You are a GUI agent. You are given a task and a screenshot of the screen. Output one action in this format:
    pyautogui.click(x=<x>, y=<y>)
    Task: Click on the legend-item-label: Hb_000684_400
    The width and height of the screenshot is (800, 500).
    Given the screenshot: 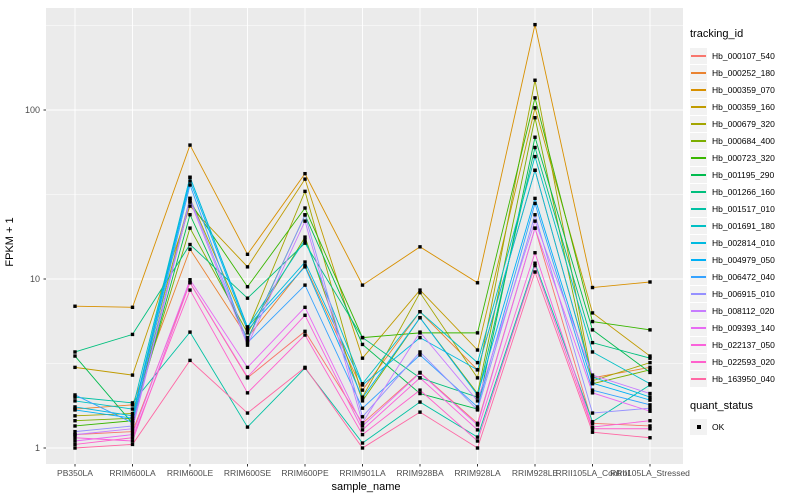 What is the action you would take?
    pyautogui.click(x=743, y=140)
    